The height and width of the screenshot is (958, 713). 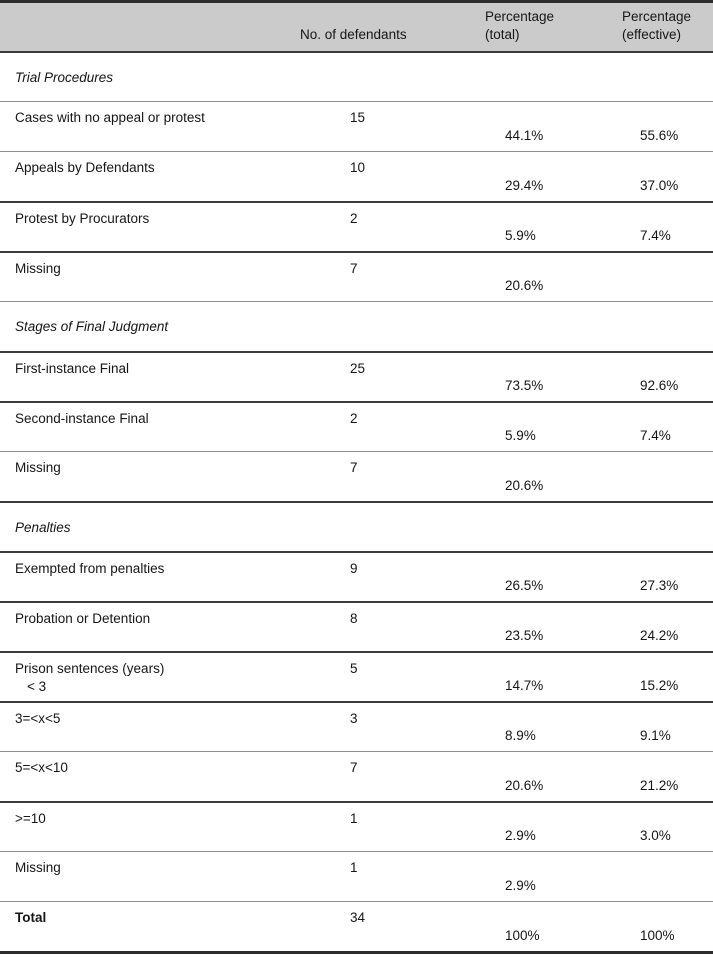 What do you see at coordinates (64, 77) in the screenshot?
I see `section-title: Trial Procedures` at bounding box center [64, 77].